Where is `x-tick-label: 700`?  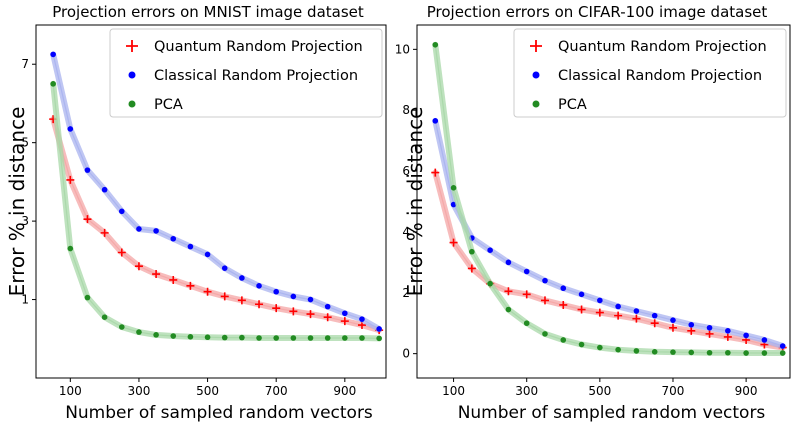
x-tick-label: 700 is located at coordinates (673, 391).